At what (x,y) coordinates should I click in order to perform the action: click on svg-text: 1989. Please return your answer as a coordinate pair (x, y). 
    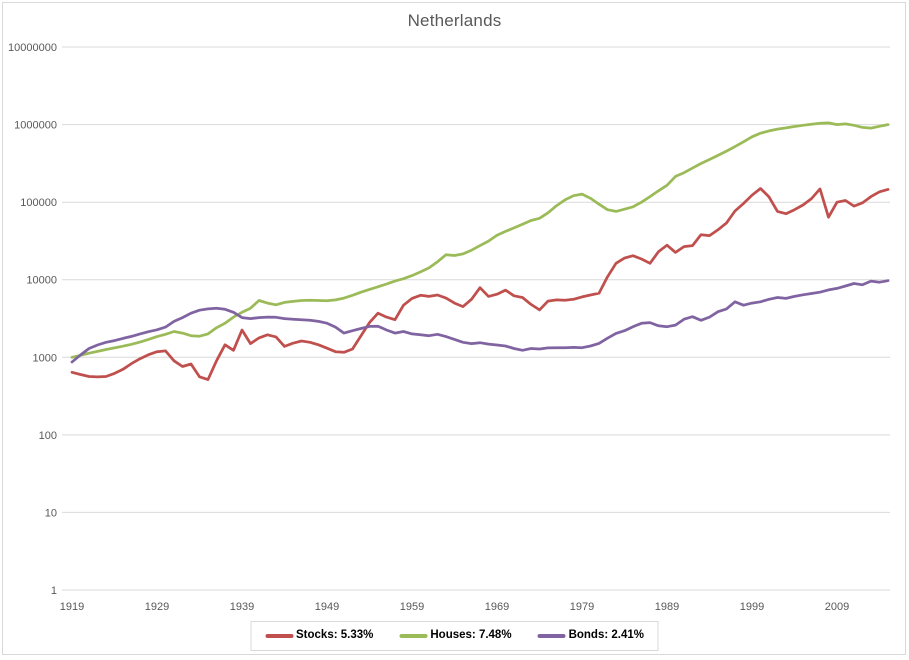
    Looking at the image, I should click on (667, 607).